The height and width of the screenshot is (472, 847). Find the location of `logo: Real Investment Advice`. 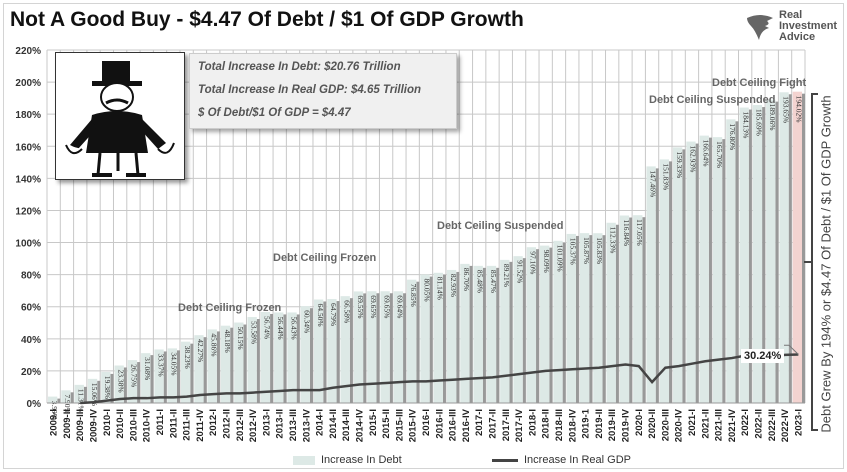

logo: Real Investment Advice is located at coordinates (791, 26).